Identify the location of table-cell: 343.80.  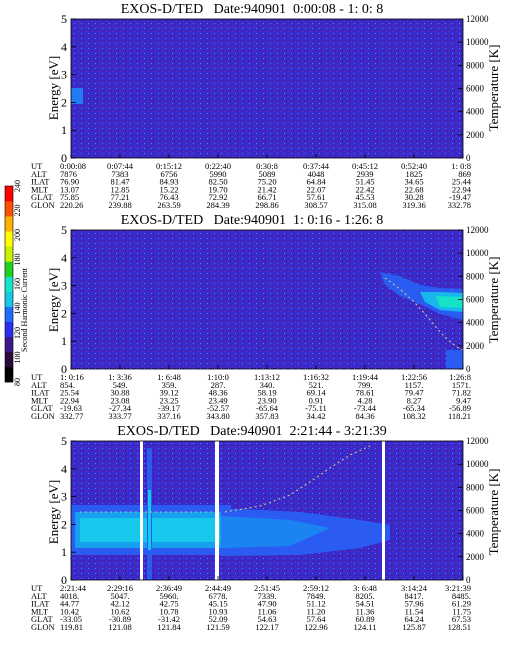
(217, 416).